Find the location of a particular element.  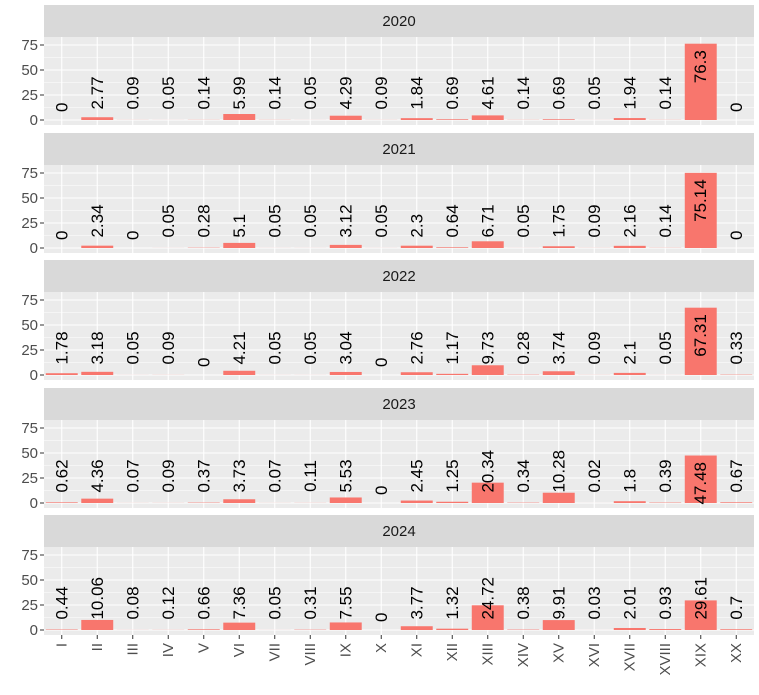

data-label: 1.17 is located at coordinates (452, 347).